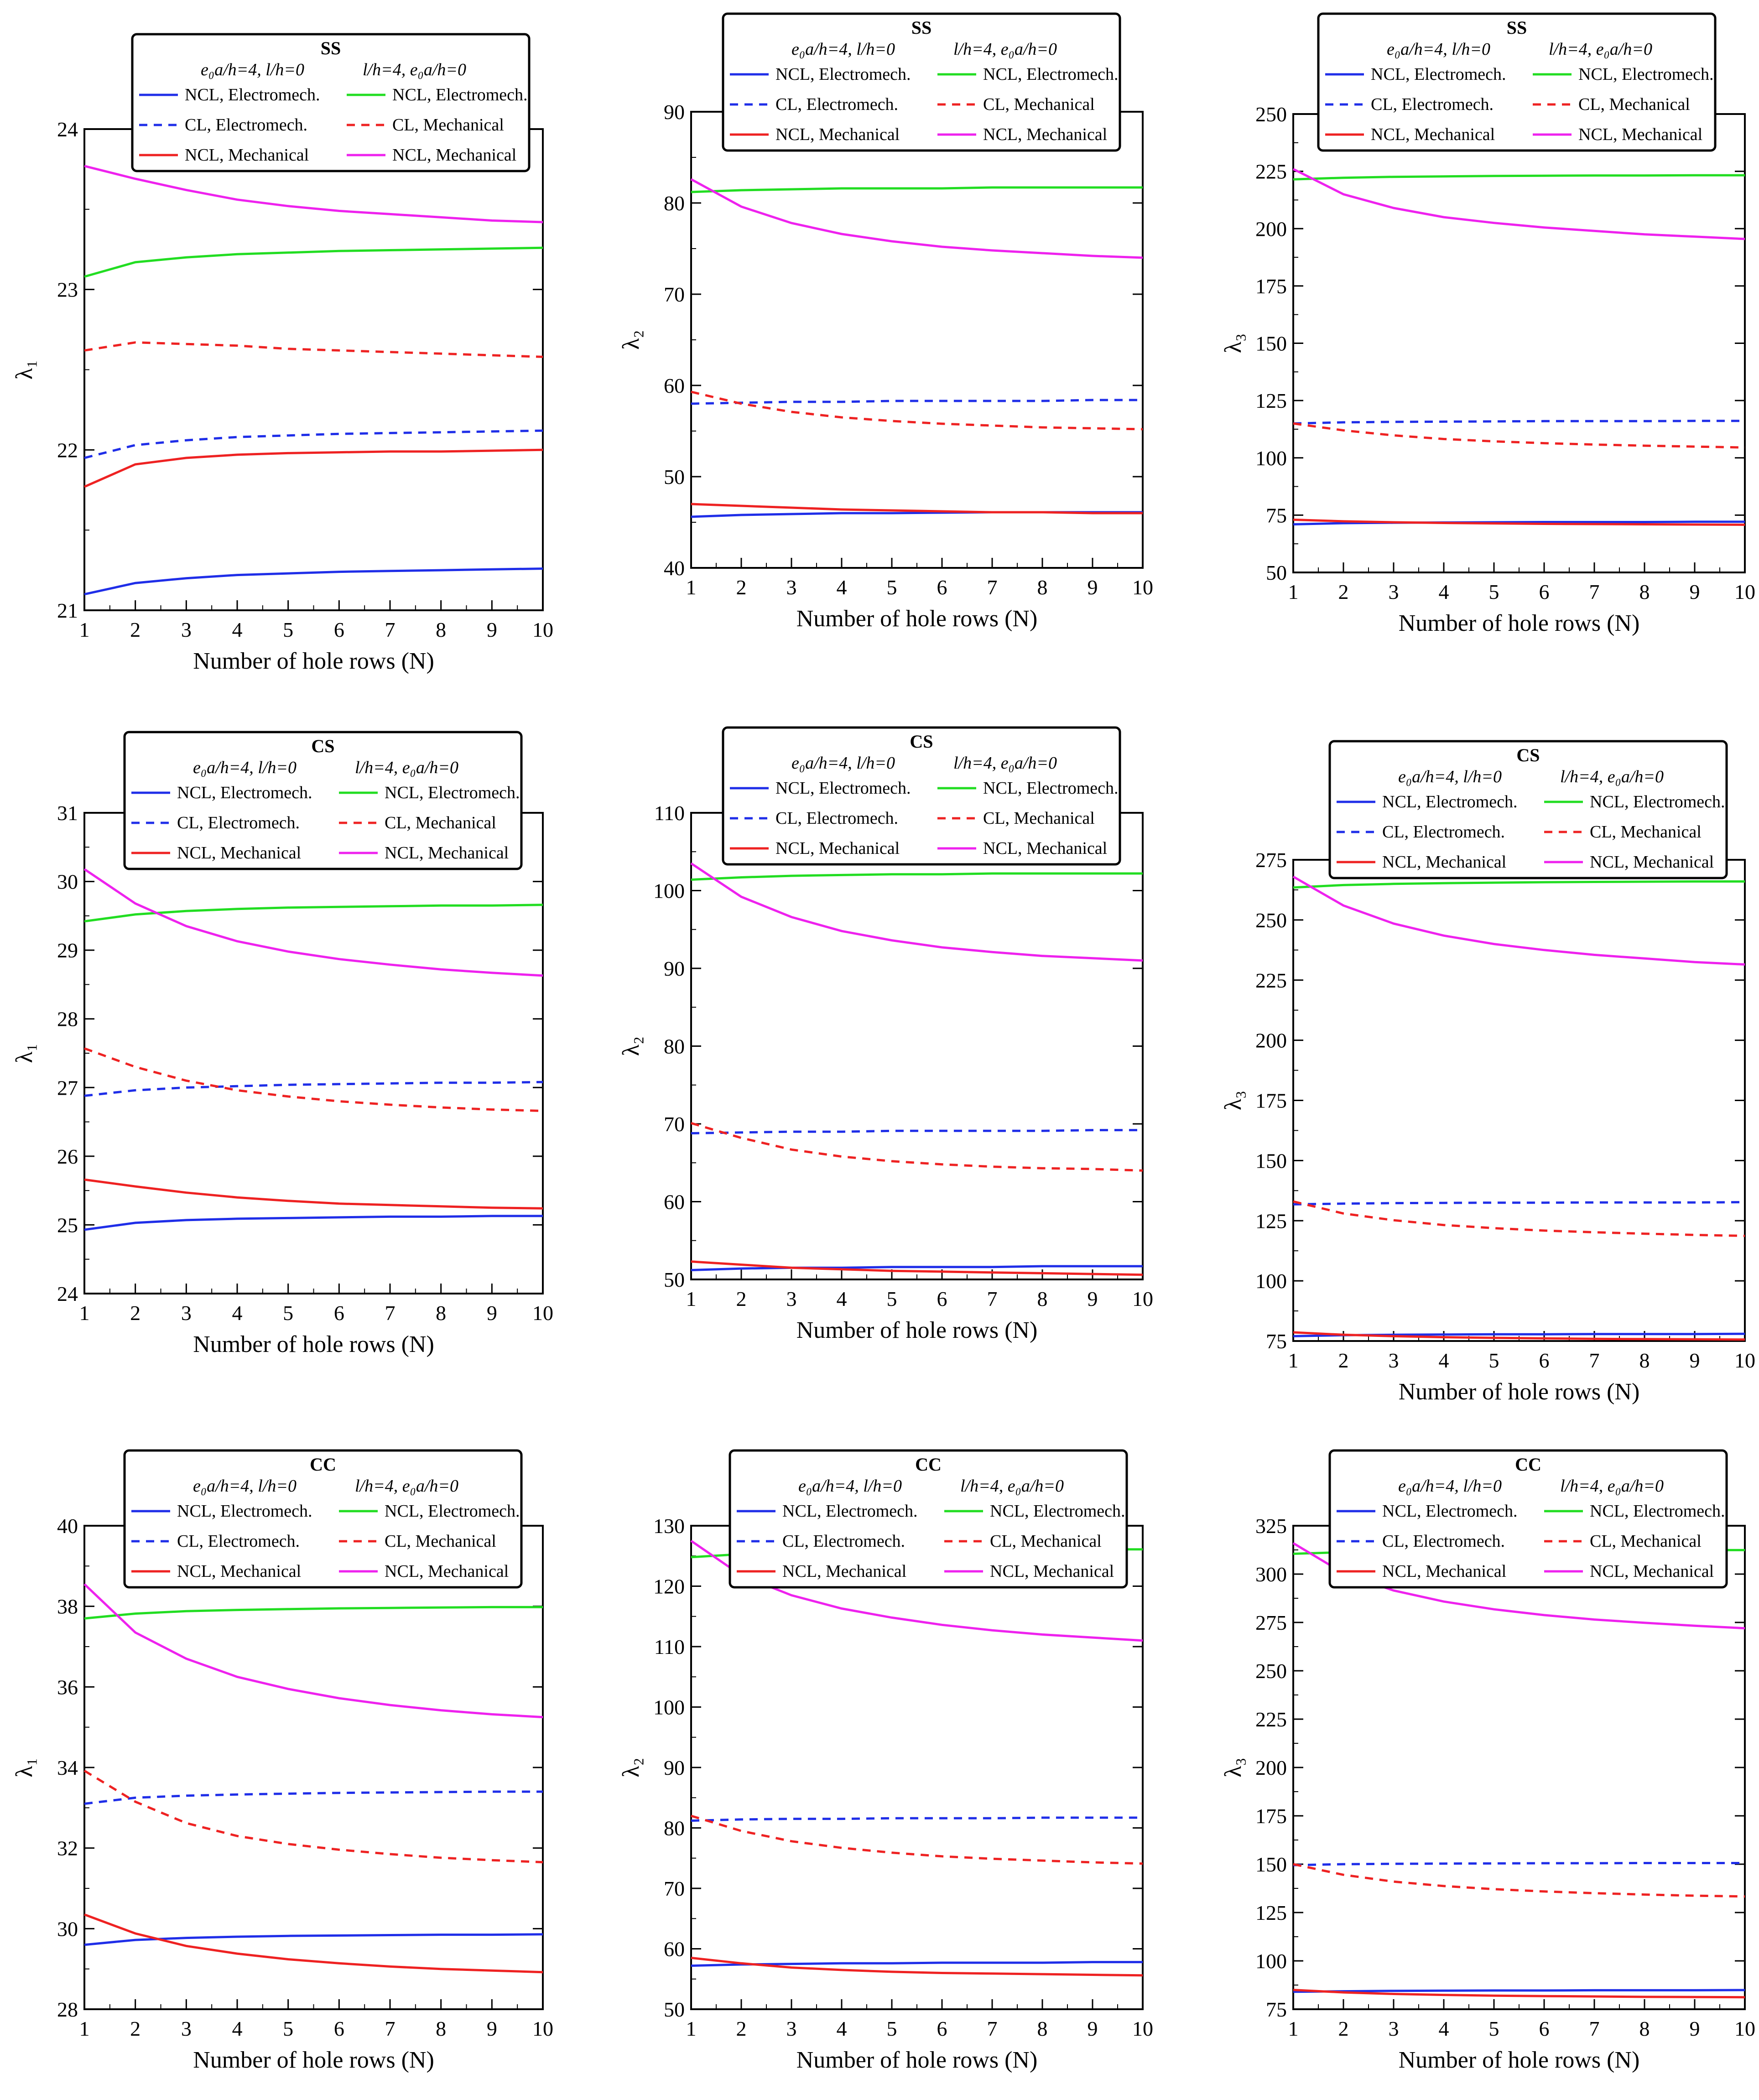 Image resolution: width=1759 pixels, height=2100 pixels. I want to click on x-tick-label: 9, so click(1695, 1360).